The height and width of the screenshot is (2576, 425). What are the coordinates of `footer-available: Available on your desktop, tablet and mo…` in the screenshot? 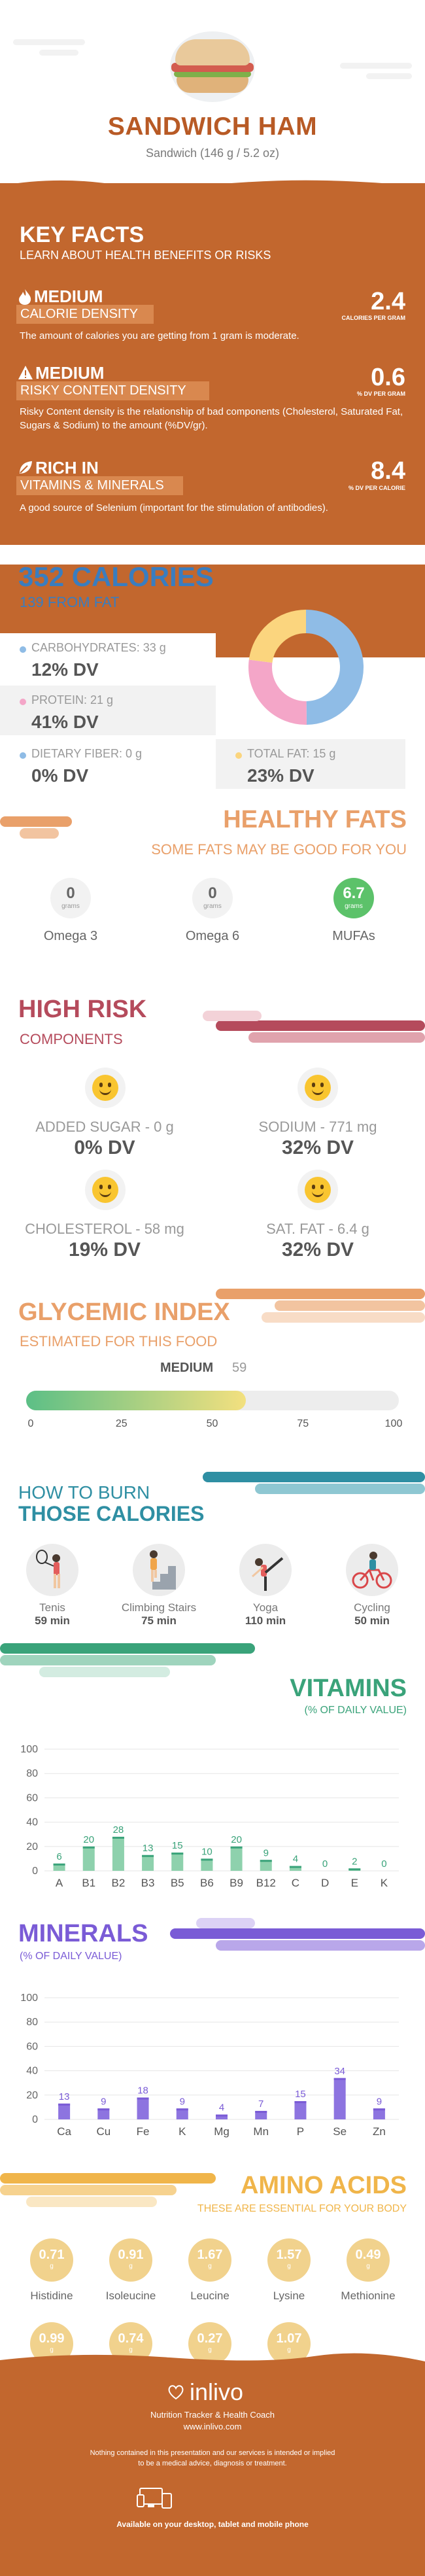 It's located at (212, 2524).